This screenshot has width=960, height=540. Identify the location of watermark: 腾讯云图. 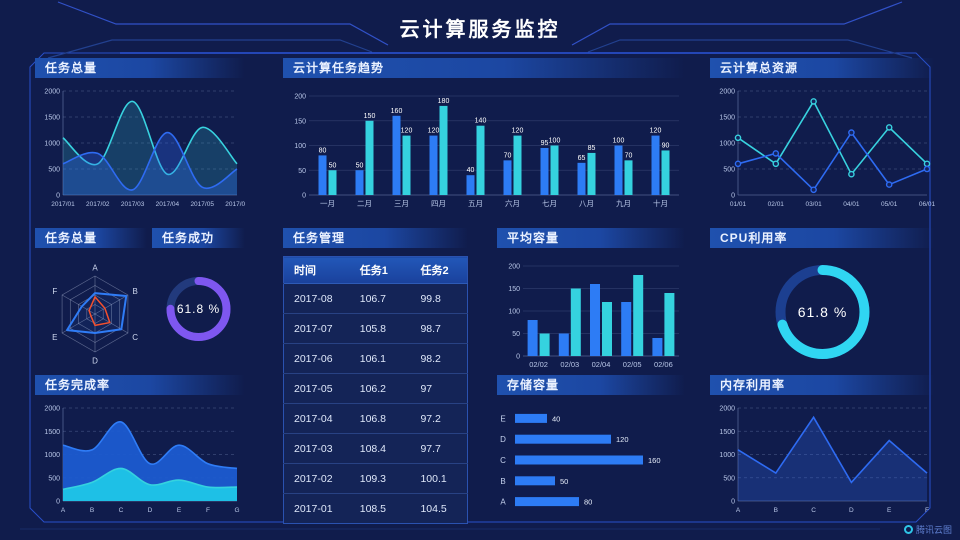
(927, 529).